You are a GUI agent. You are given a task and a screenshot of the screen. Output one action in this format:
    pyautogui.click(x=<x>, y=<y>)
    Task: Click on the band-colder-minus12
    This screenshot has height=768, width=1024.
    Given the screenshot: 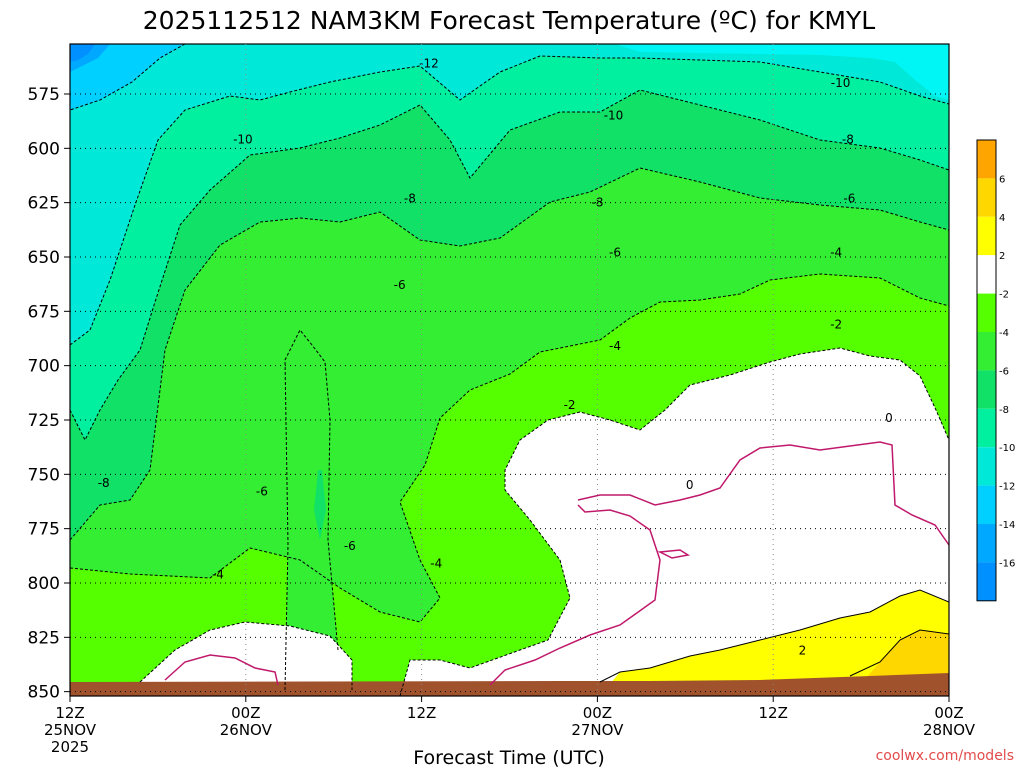 What is the action you would take?
    pyautogui.click(x=127, y=77)
    